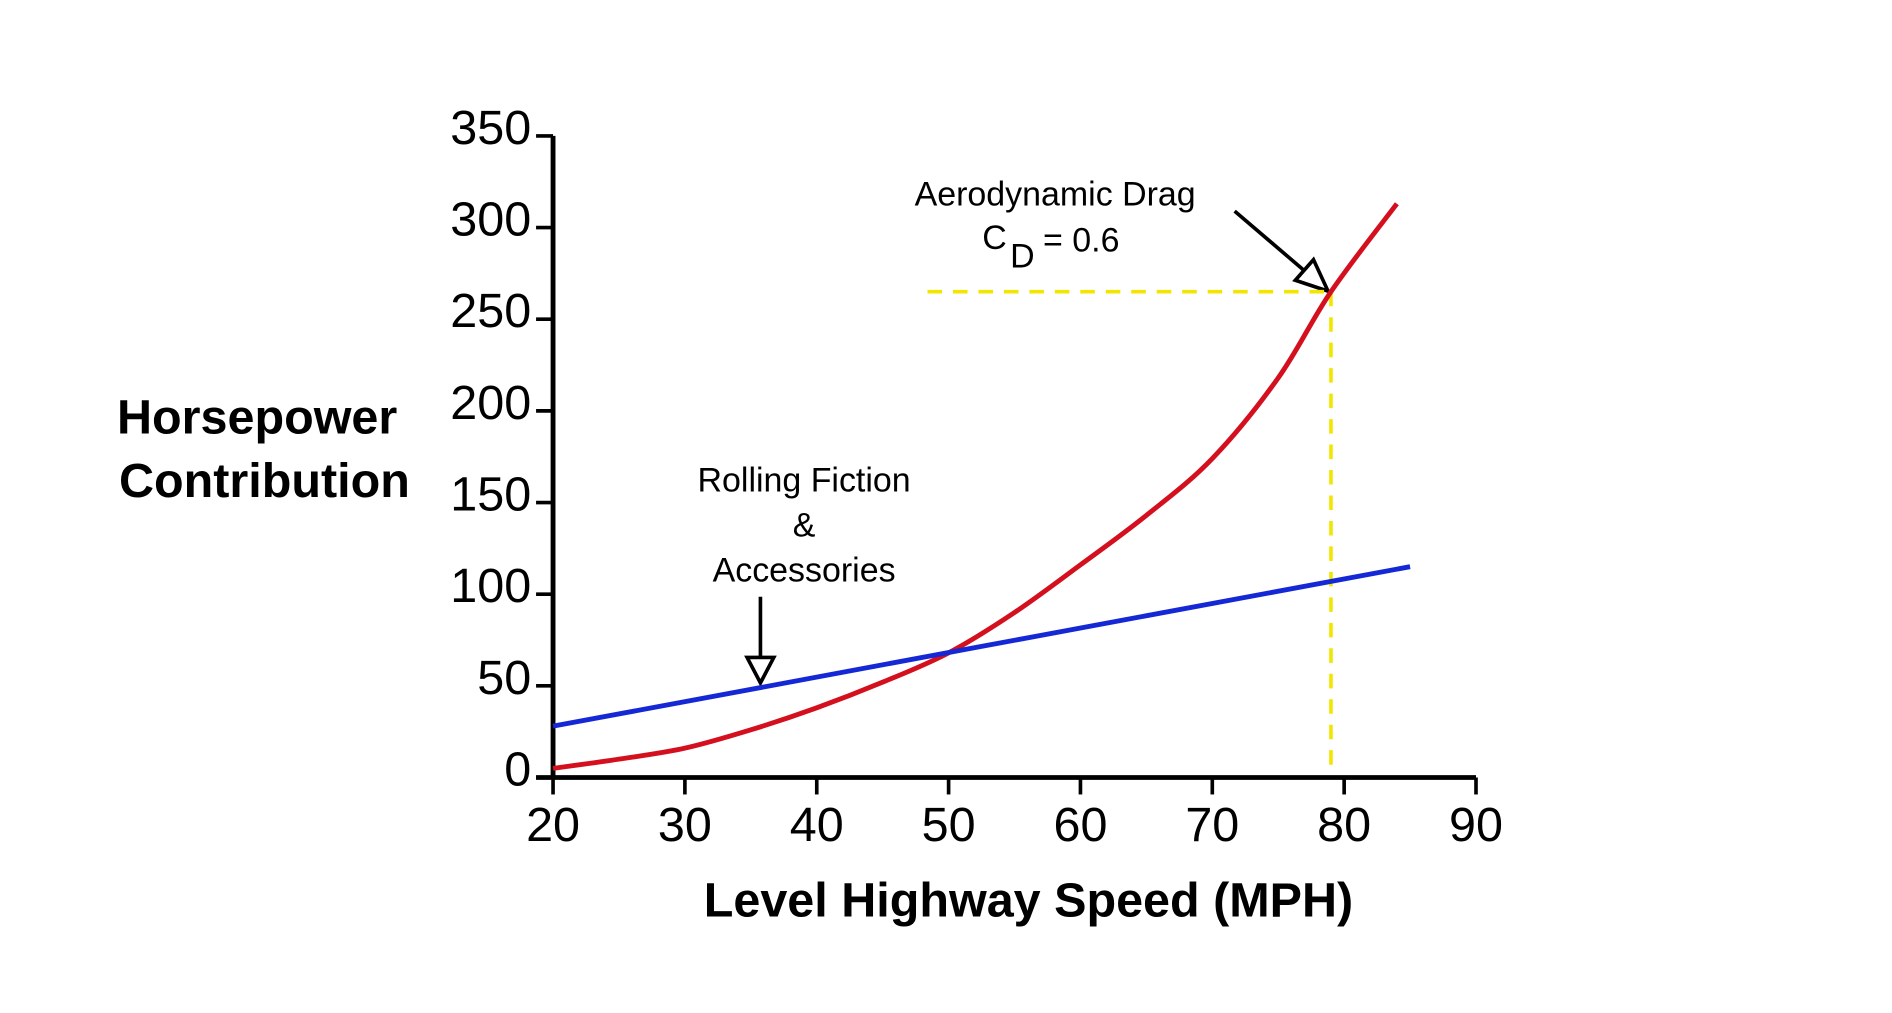 This screenshot has width=1892, height=1013. I want to click on x-tick-label: 30, so click(685, 825).